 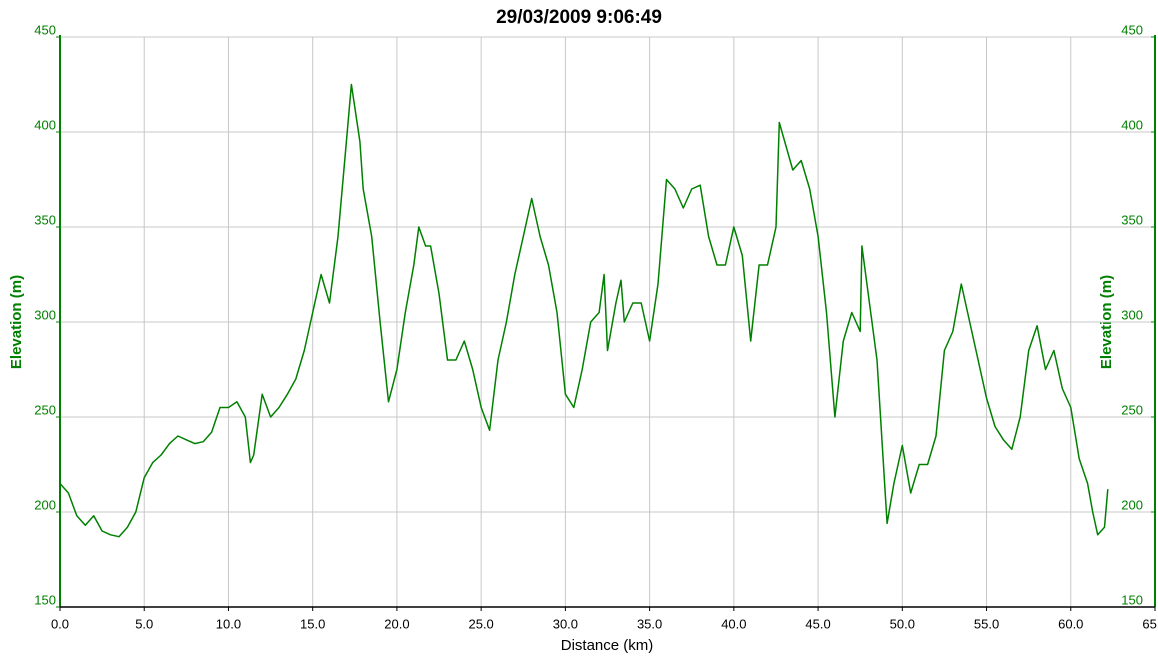 I want to click on y2-tick-label: 200, so click(x=1132, y=504).